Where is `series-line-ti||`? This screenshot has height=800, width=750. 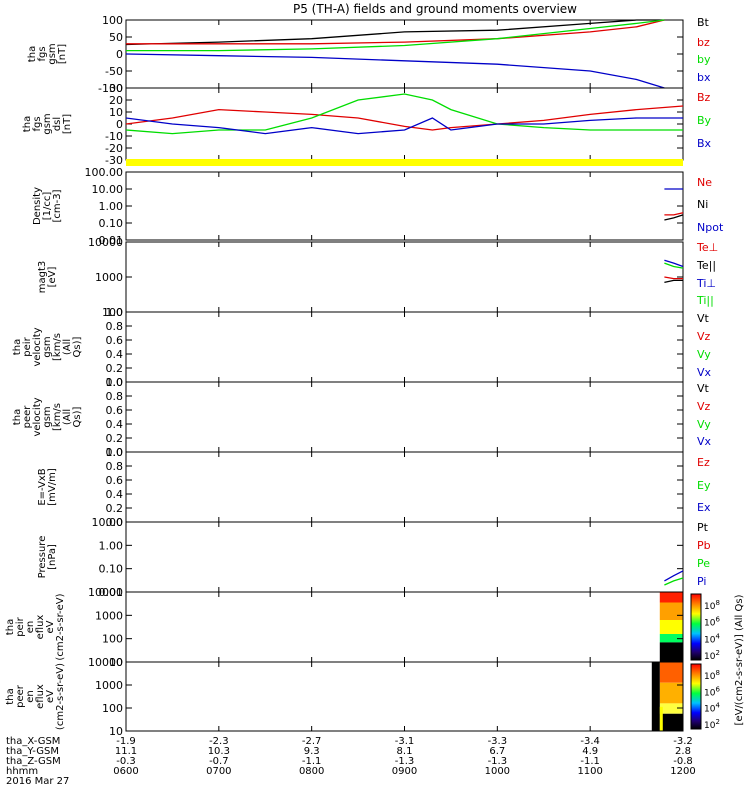
series-line-ti|| is located at coordinates (674, 265).